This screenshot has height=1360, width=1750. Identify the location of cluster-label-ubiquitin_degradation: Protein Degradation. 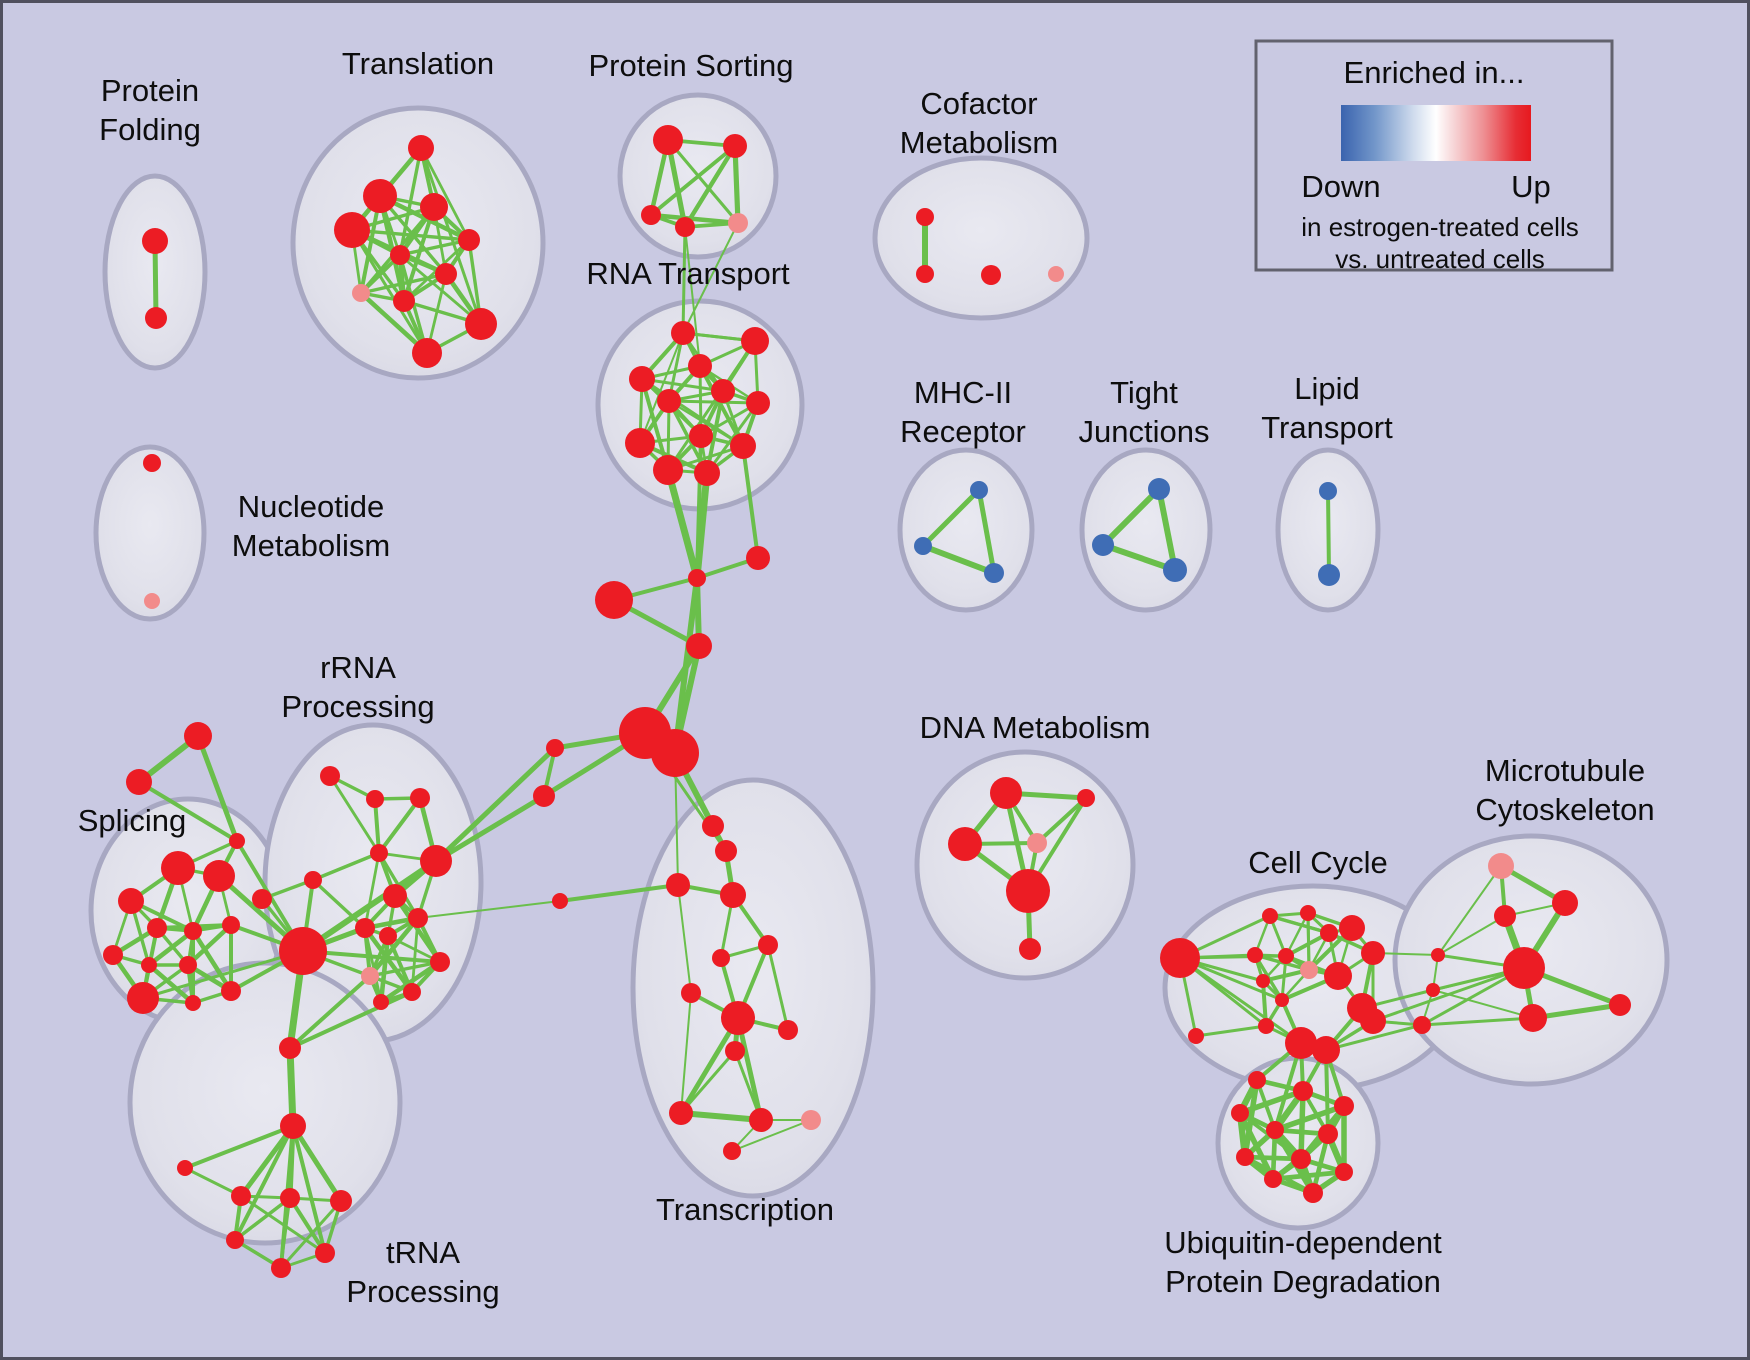
(1303, 1281).